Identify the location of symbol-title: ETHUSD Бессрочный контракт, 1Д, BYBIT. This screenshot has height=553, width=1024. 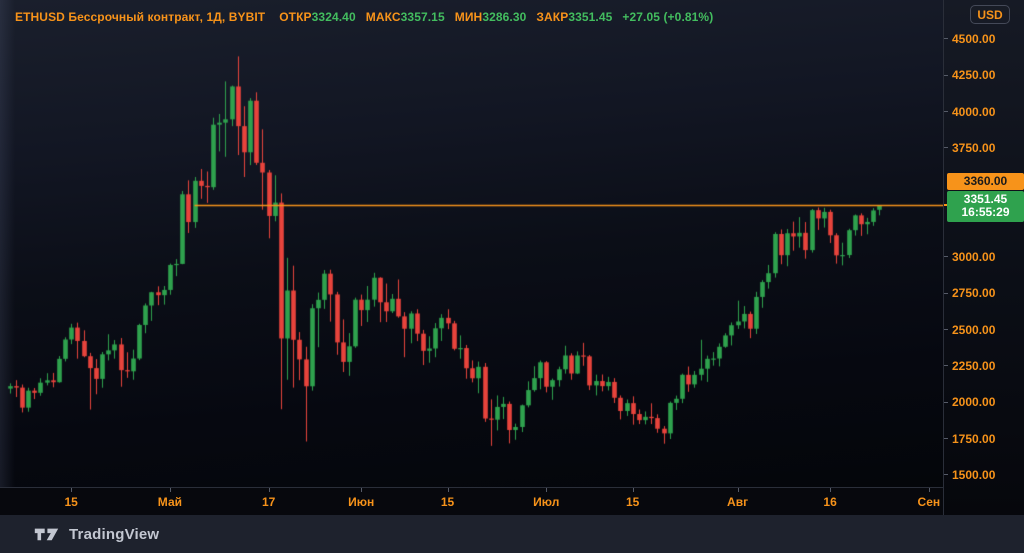
(140, 17).